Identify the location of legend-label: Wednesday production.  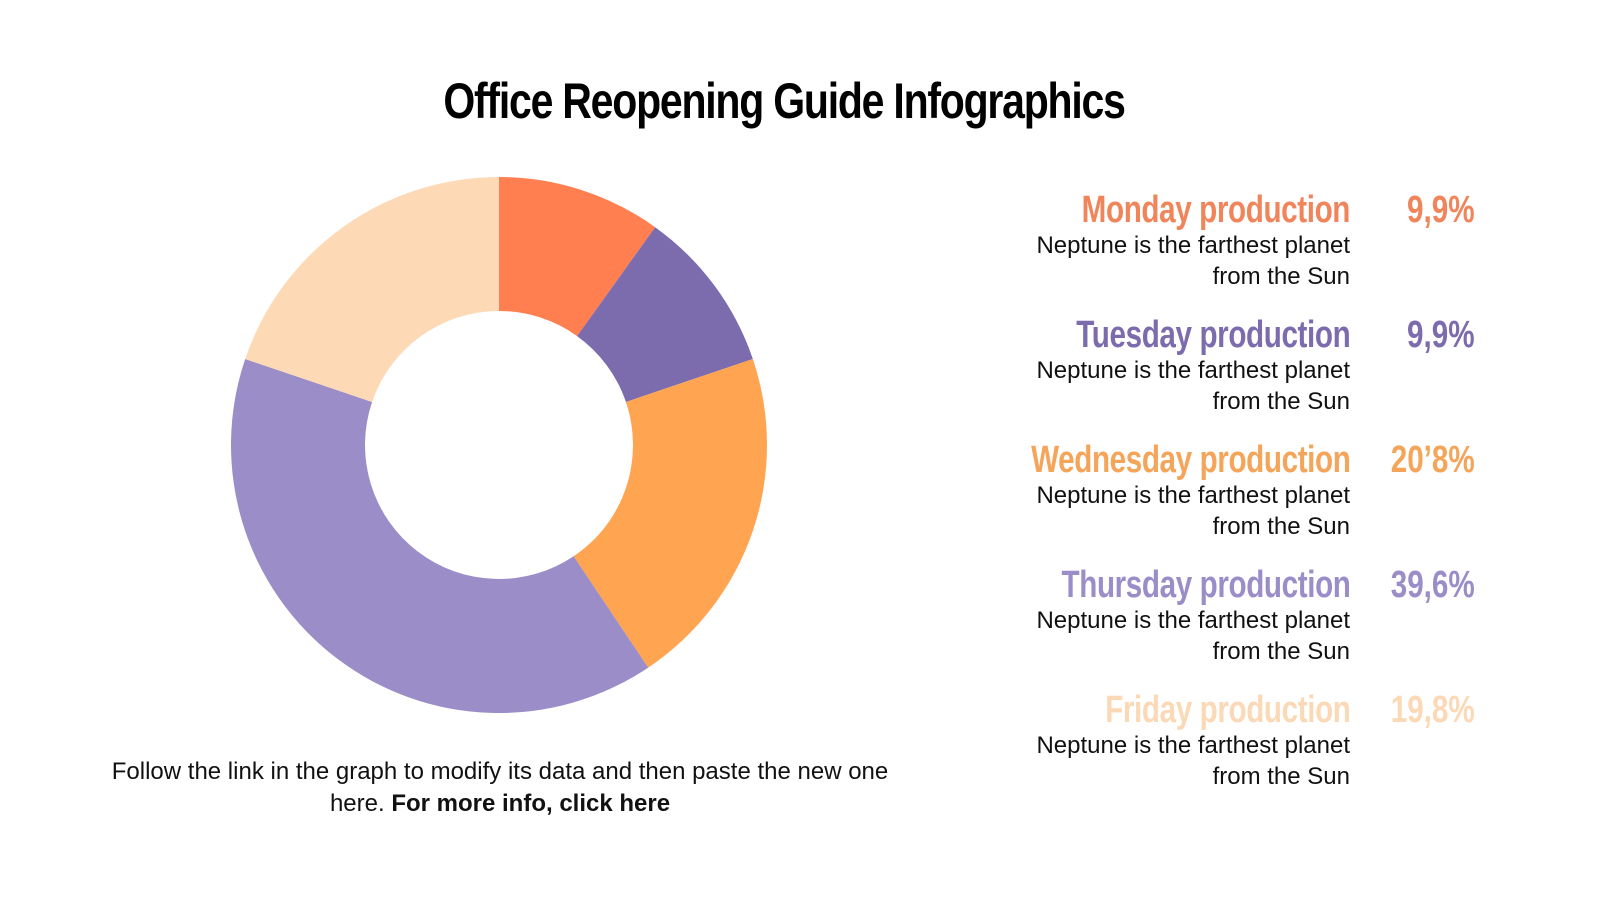
(1190, 460).